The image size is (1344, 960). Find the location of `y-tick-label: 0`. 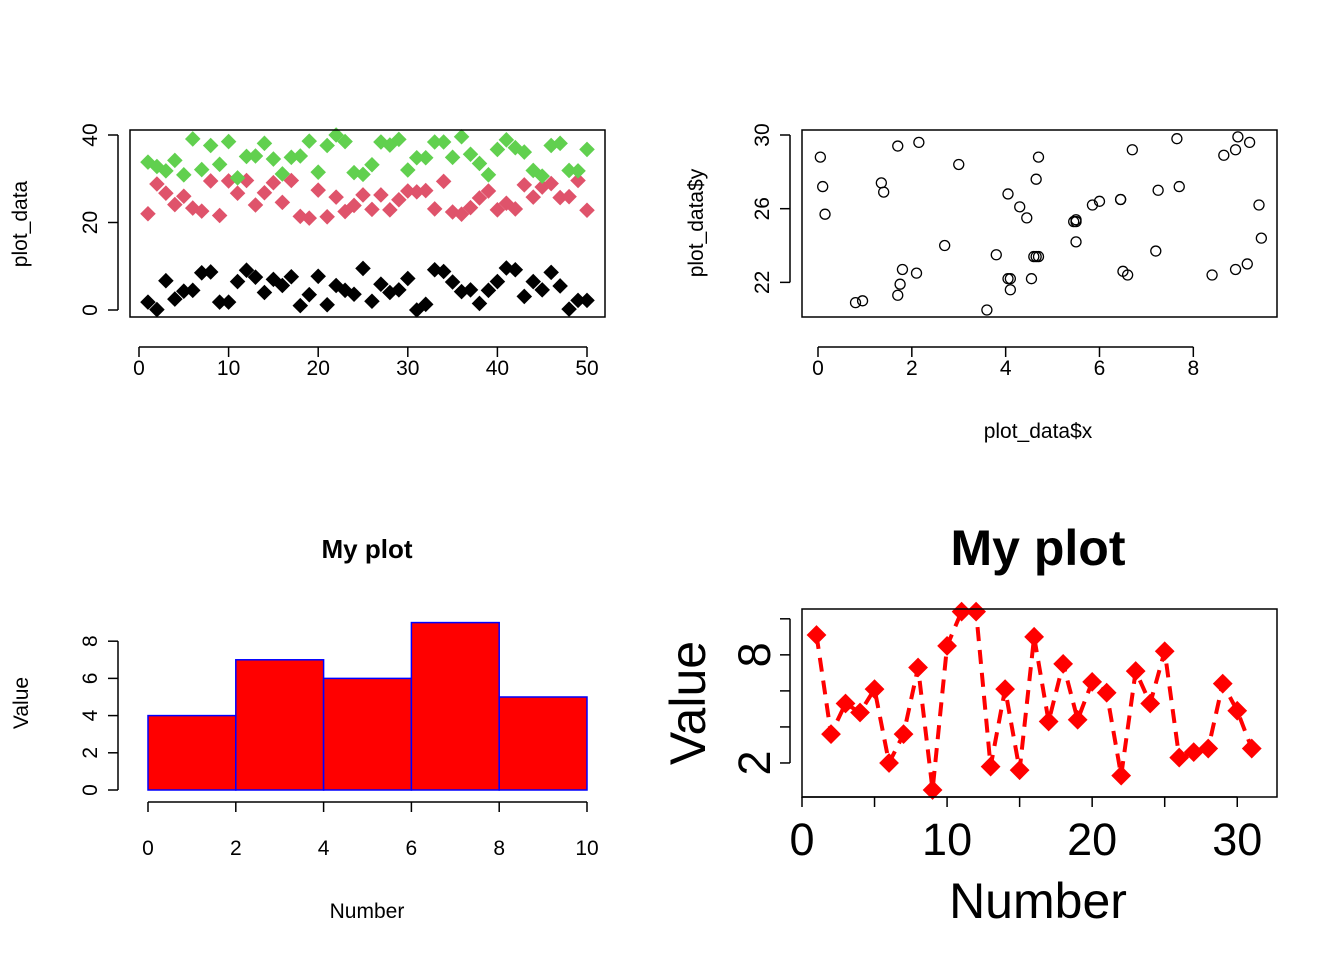

y-tick-label: 0 is located at coordinates (90, 790).